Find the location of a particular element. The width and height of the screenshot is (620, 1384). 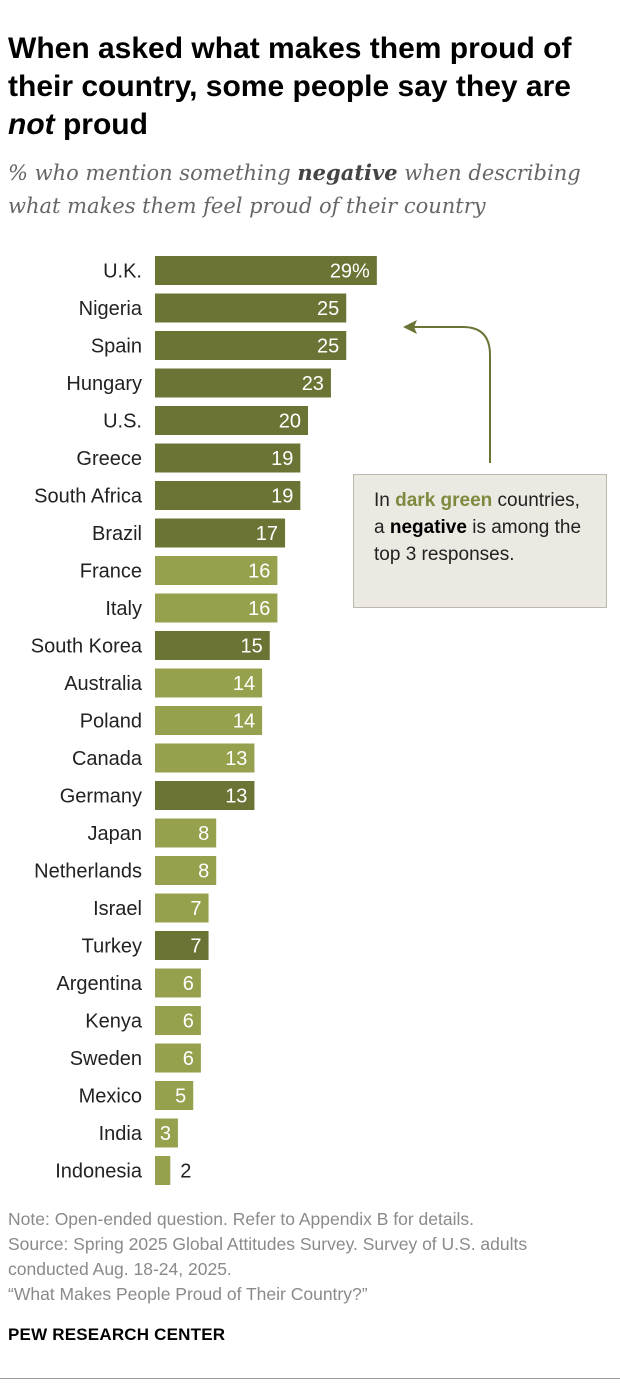

category-label: U.S. is located at coordinates (122, 422).